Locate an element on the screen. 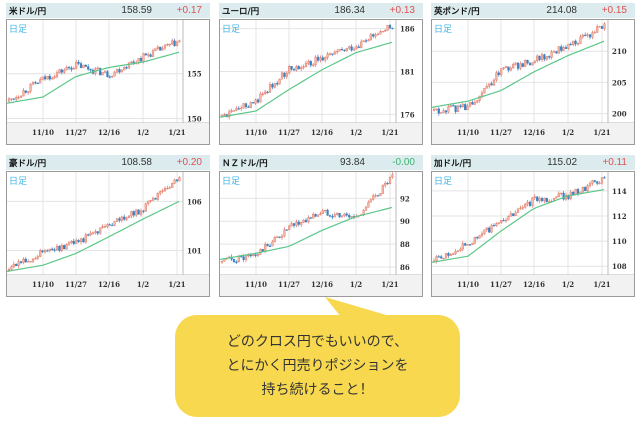 The width and height of the screenshot is (638, 424). change: +0.13 is located at coordinates (402, 10).